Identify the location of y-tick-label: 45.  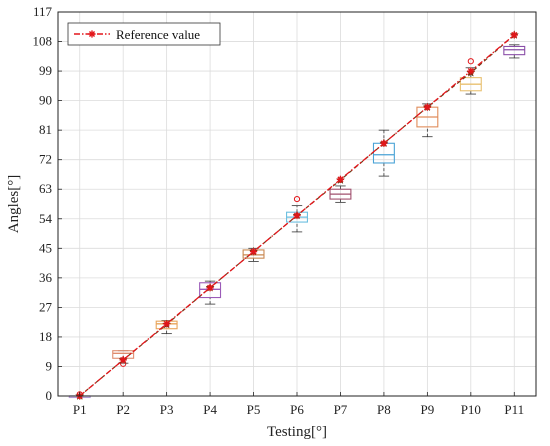
(45, 247).